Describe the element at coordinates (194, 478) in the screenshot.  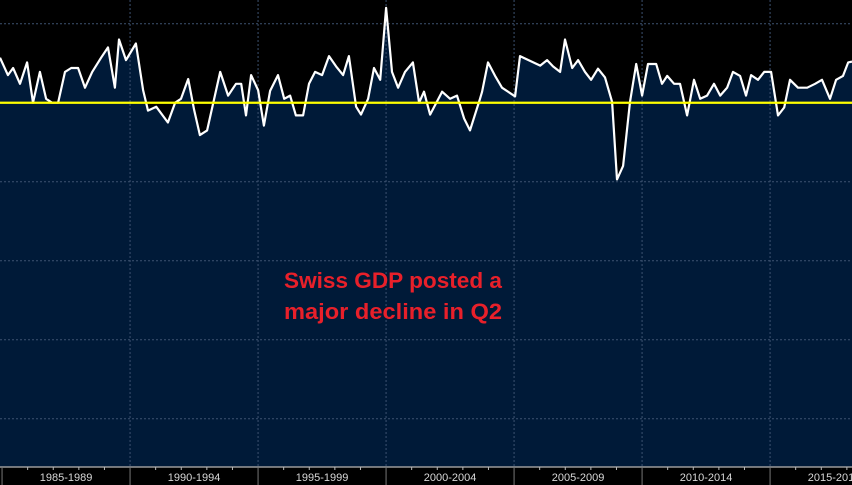
I see `x-tick-label: 1990-1994` at that location.